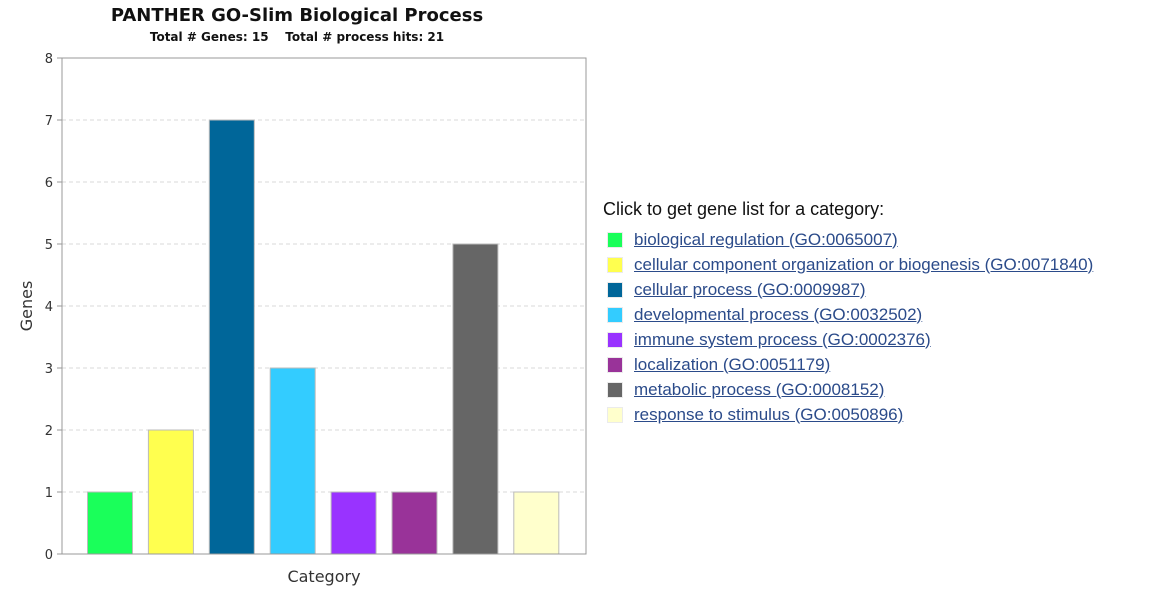  What do you see at coordinates (766, 239) in the screenshot?
I see `legend-link-biological-regulation: biological regulation (GO:0065007)` at bounding box center [766, 239].